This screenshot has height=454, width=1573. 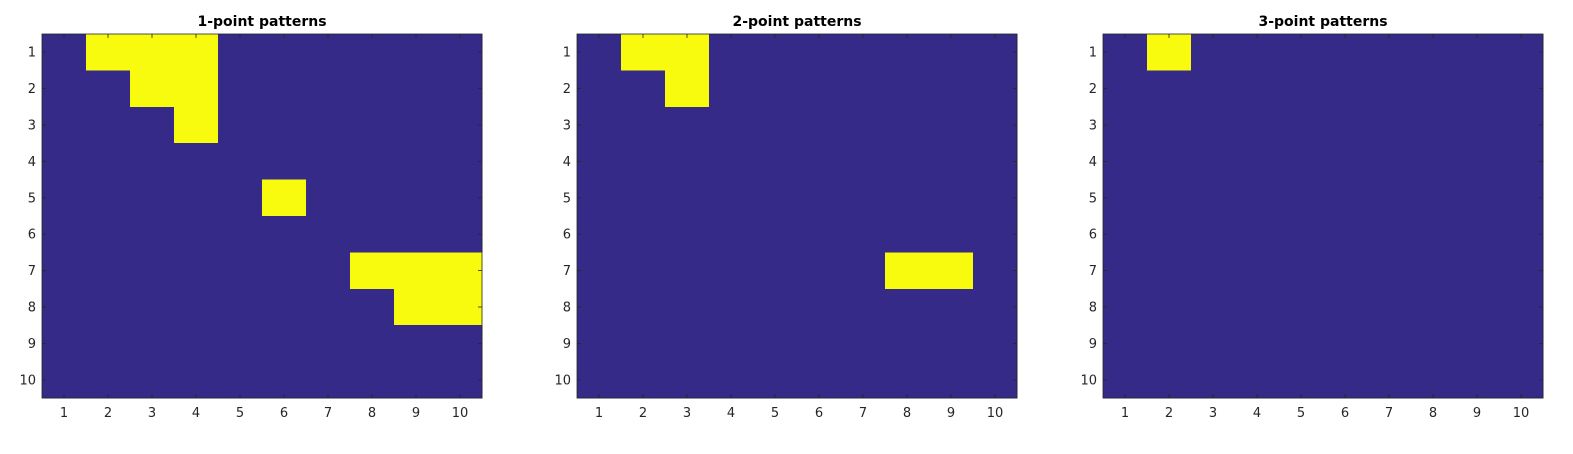 What do you see at coordinates (32, 344) in the screenshot?
I see `y-tick-label: 9` at bounding box center [32, 344].